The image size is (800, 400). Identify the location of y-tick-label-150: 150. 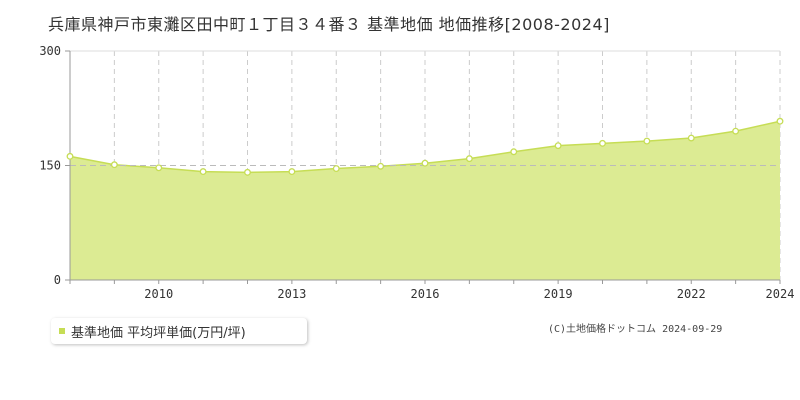
(50, 166).